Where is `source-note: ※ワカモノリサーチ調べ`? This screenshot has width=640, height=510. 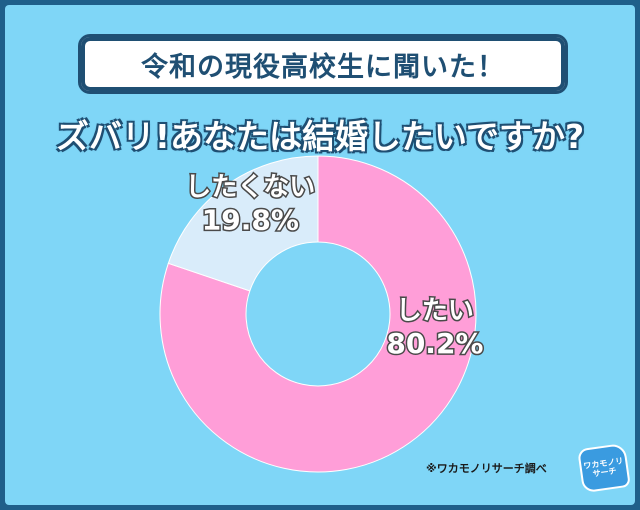 source-note: ※ワカモノリサーチ調べ is located at coordinates (486, 468).